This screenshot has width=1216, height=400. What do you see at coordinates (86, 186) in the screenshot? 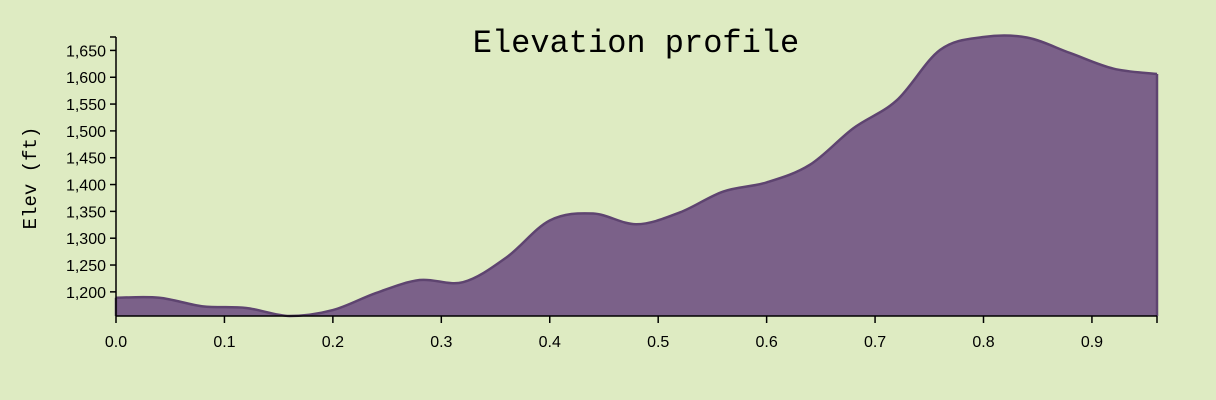
I see `y-tick-label: 1,400` at bounding box center [86, 186].